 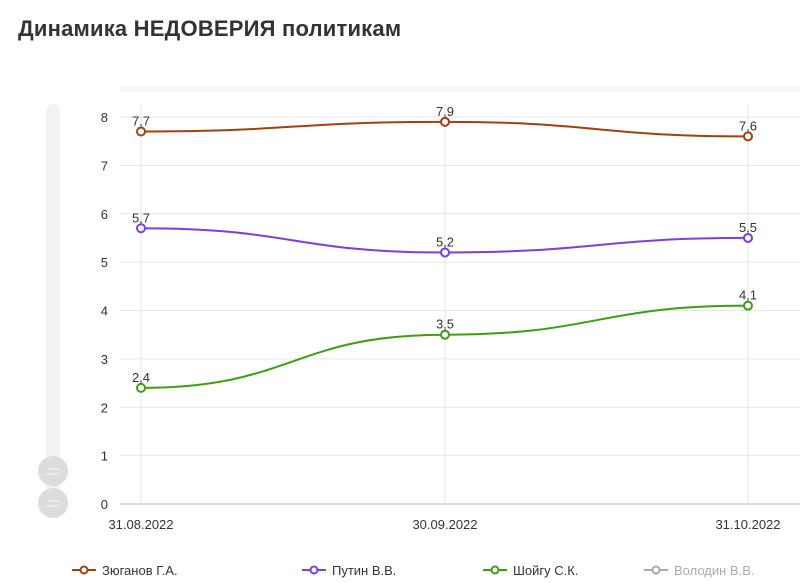 I want to click on data-label: 7,7, so click(x=141, y=121).